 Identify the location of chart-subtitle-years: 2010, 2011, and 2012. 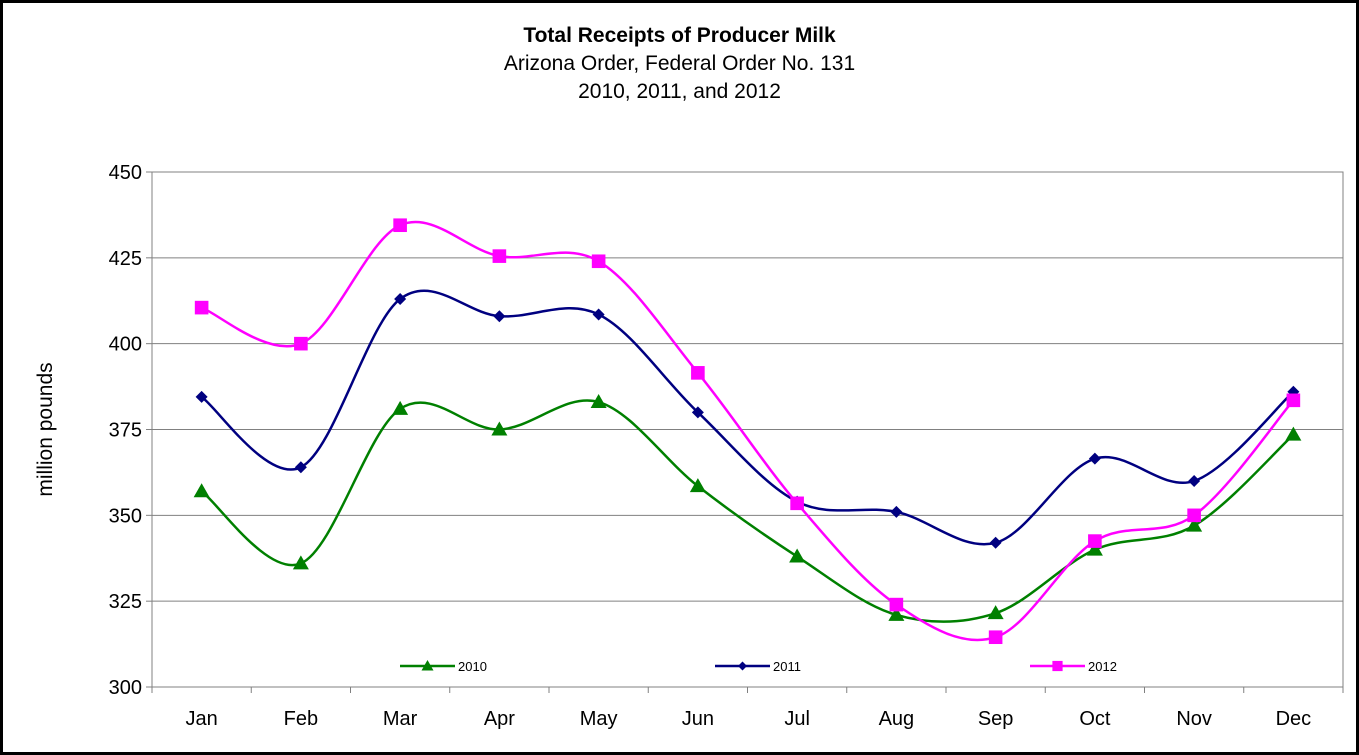
(679, 91).